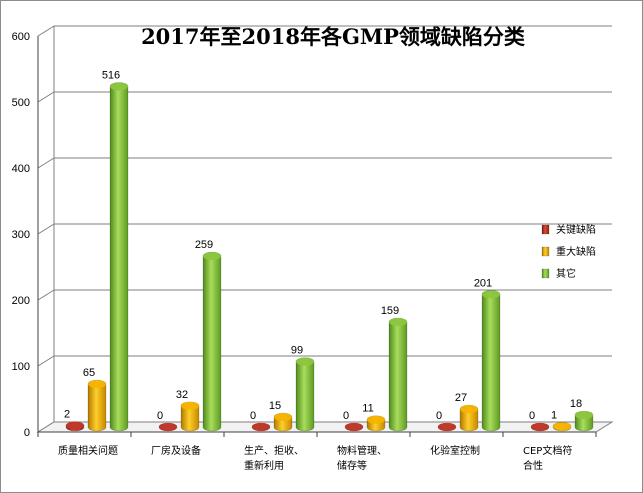  I want to click on y-axis-ticks: 0 100 200 300 400 500 600, so click(21, 235).